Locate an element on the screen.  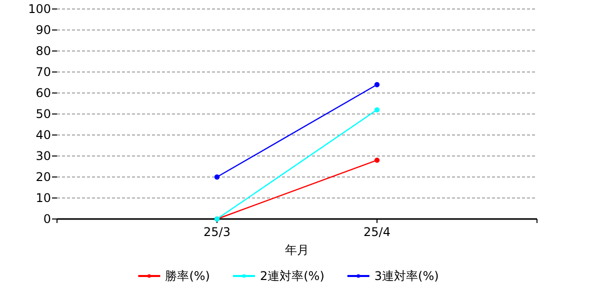
x-axis-title: 年月 is located at coordinates (297, 250).